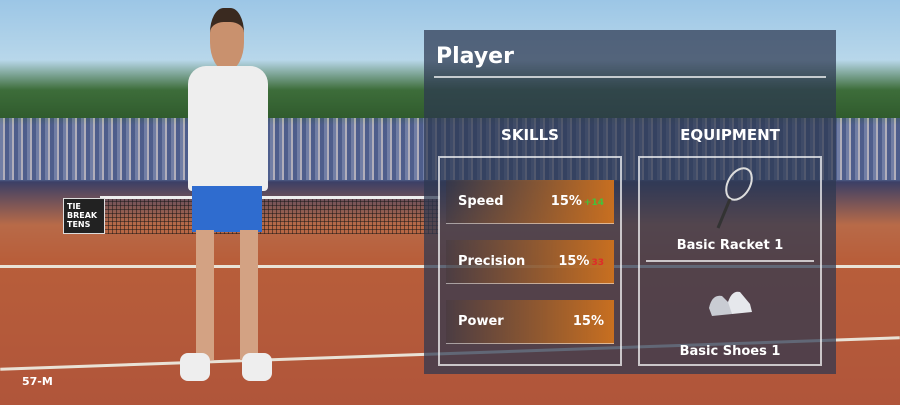 The width and height of the screenshot is (900, 405). I want to click on equipment-list: Basic Racket 1 Basic Shoes 1, so click(730, 261).